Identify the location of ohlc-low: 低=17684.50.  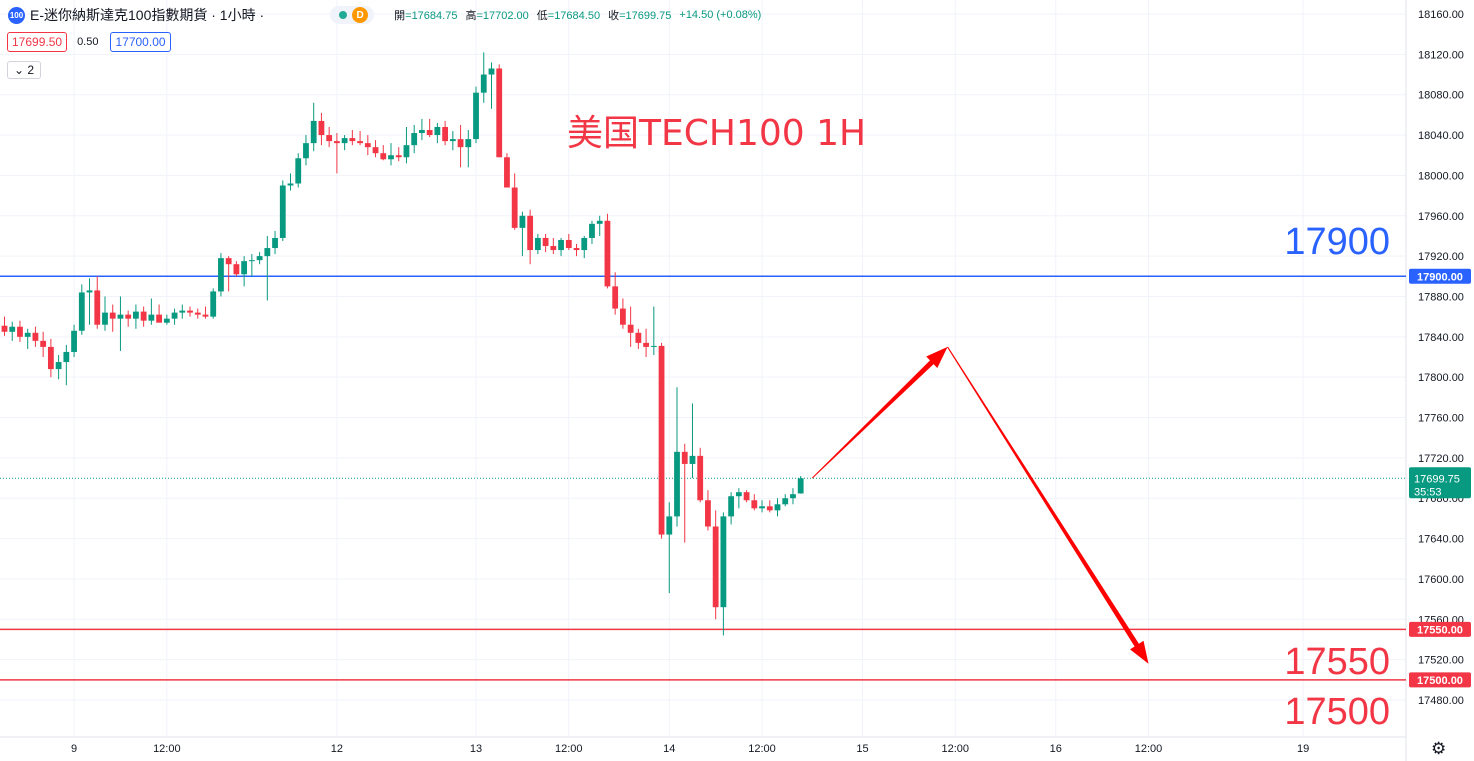
(568, 15).